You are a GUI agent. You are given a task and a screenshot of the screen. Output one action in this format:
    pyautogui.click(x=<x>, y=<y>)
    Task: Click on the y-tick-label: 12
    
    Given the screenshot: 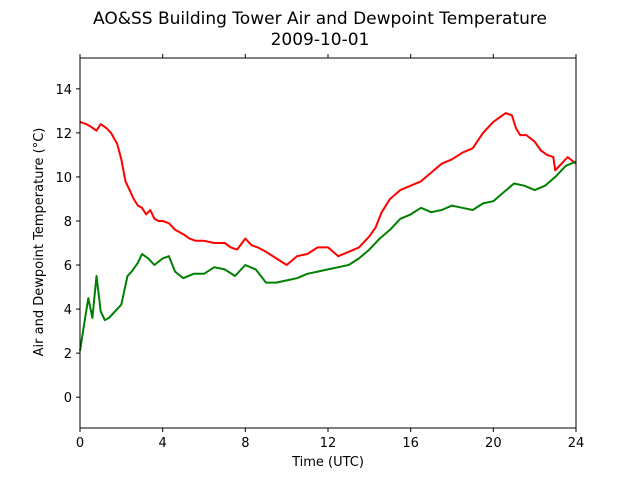 What is the action you would take?
    pyautogui.click(x=63, y=134)
    